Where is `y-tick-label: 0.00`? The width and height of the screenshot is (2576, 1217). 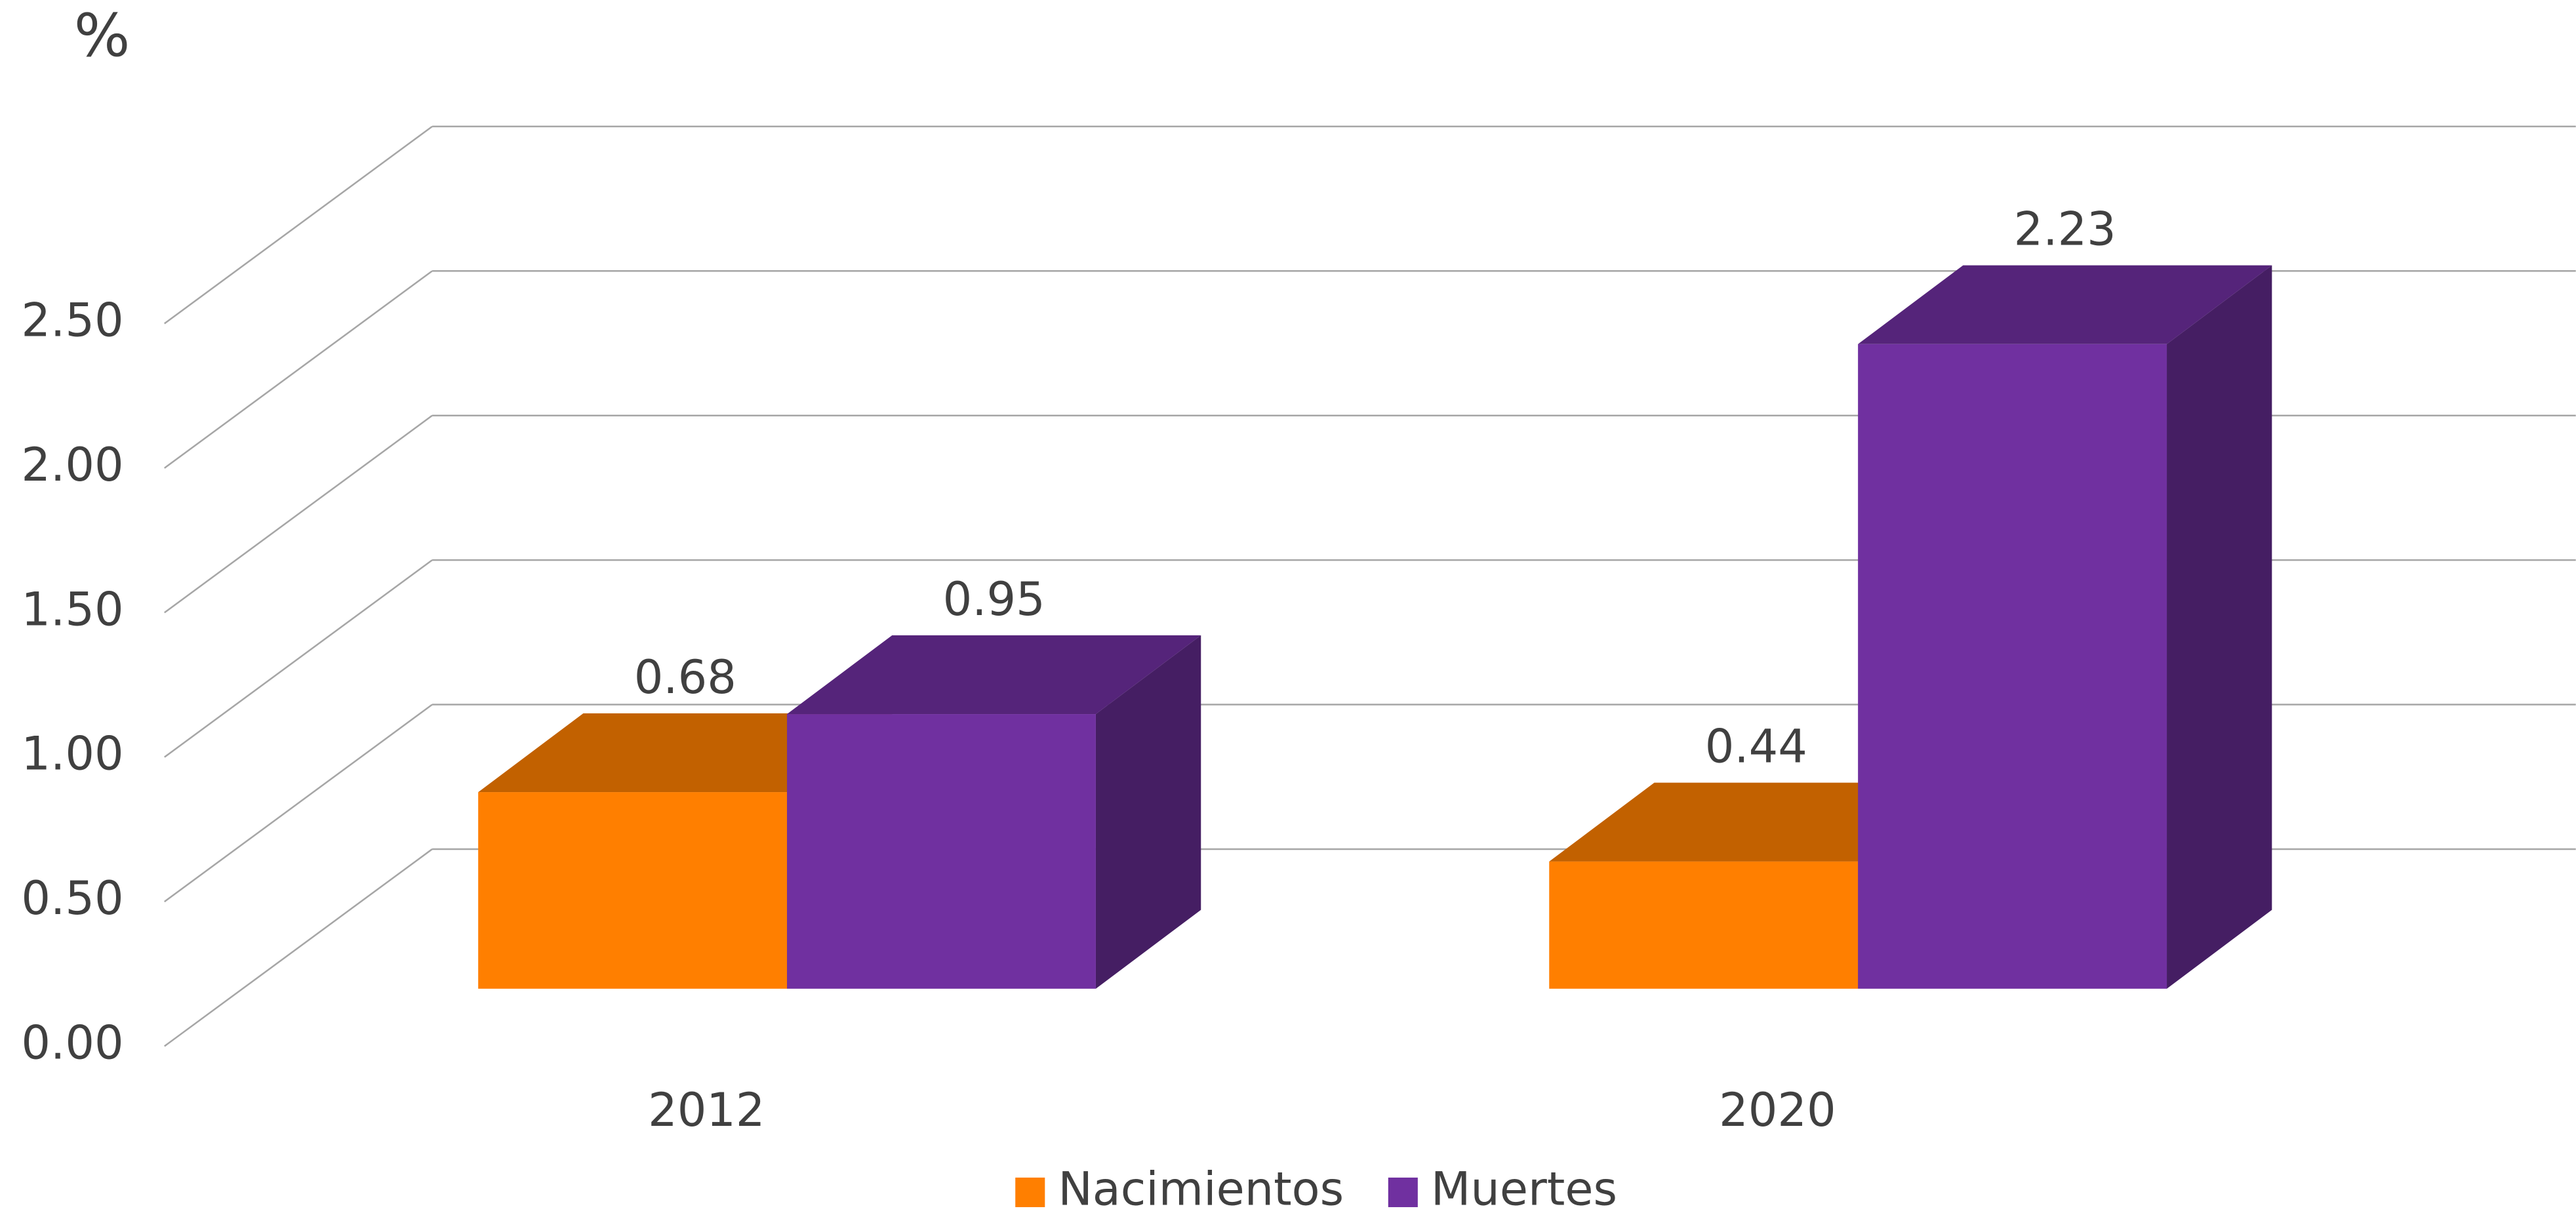 y-tick-label: 0.00 is located at coordinates (72, 1043).